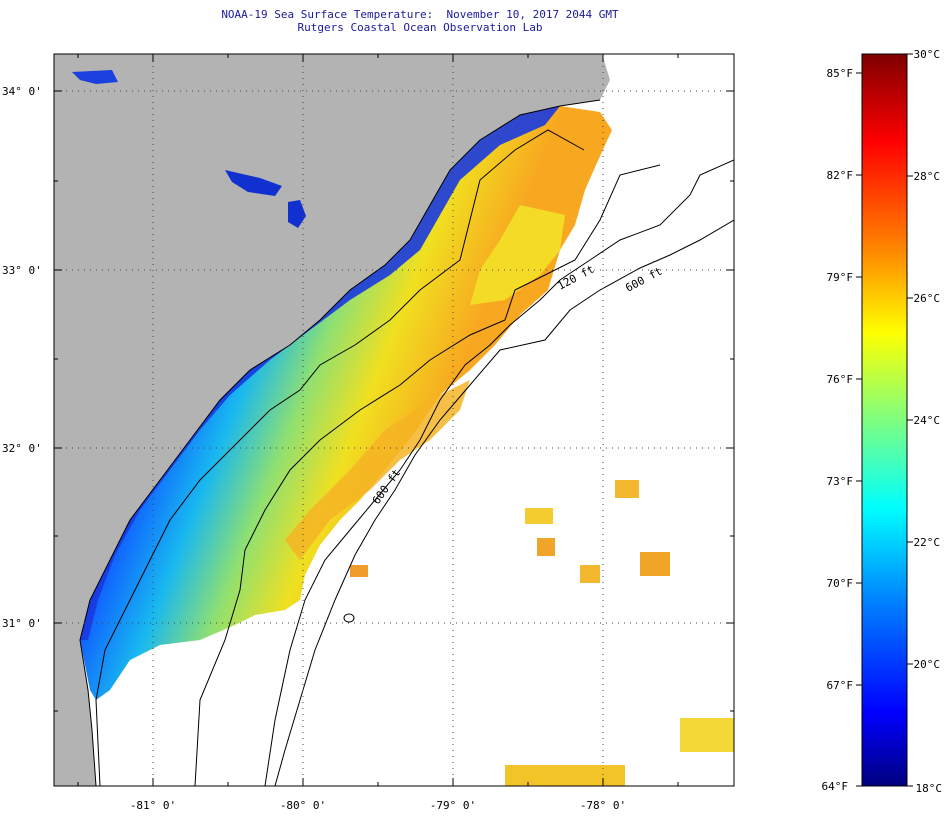 Image resolution: width=944 pixels, height=817 pixels. What do you see at coordinates (22, 270) in the screenshot?
I see `lat-label-33: 33° 0'` at bounding box center [22, 270].